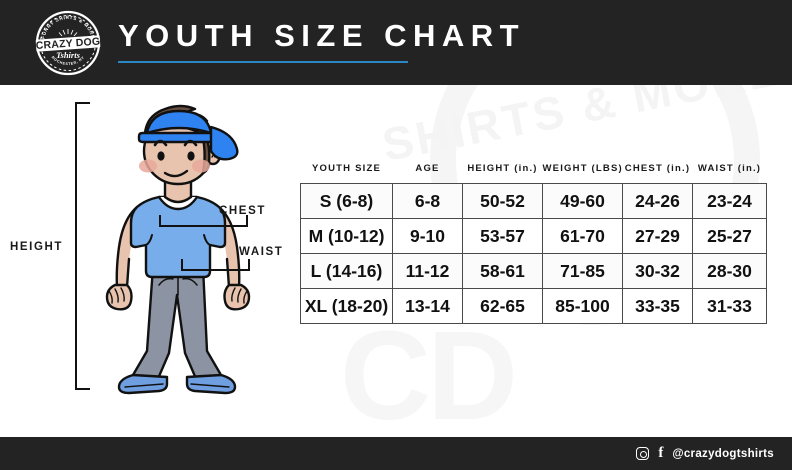 This screenshot has height=470, width=792. I want to click on column-header-youth-size: YOUTH SIZE, so click(346, 168).